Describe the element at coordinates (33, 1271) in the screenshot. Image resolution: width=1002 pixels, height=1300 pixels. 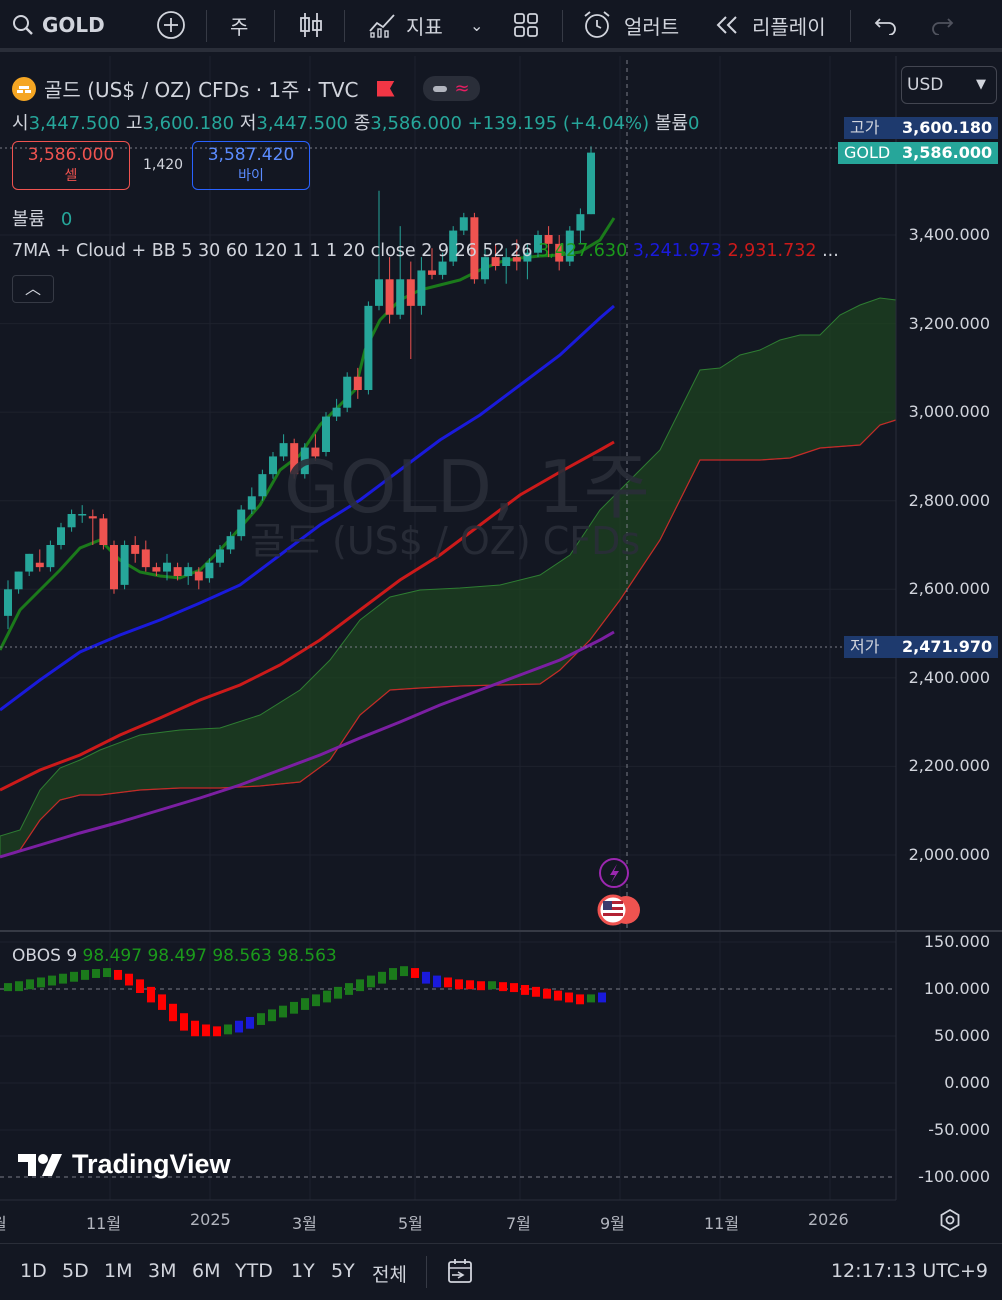
I see `range-button-1D: 1D` at that location.